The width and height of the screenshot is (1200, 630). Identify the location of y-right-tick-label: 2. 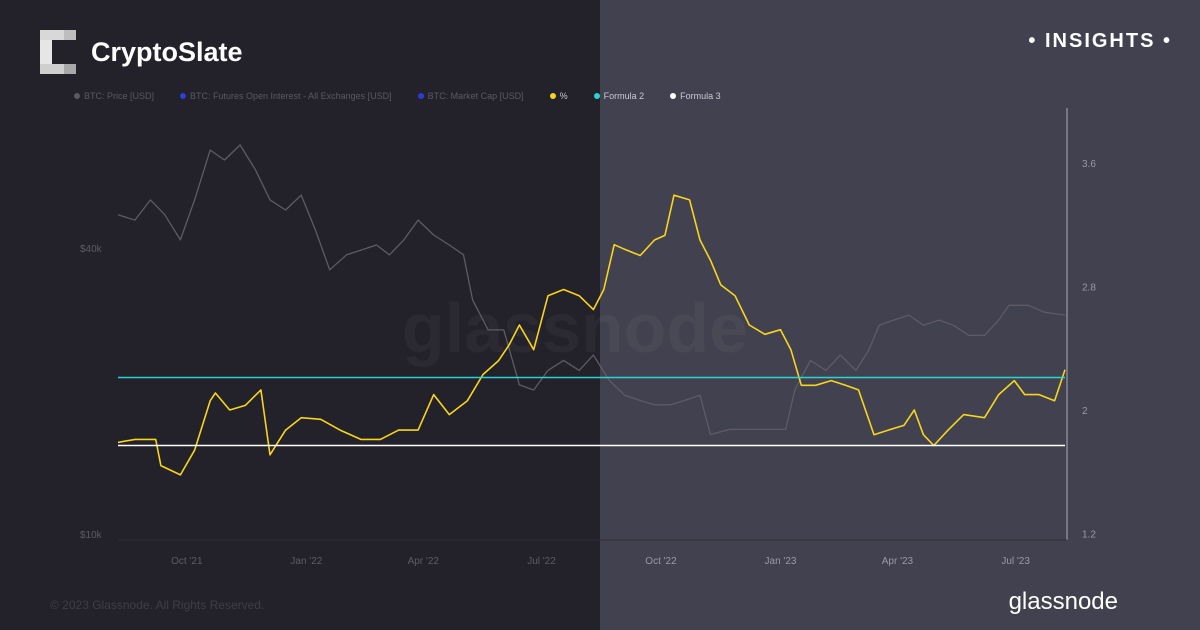
(1085, 411).